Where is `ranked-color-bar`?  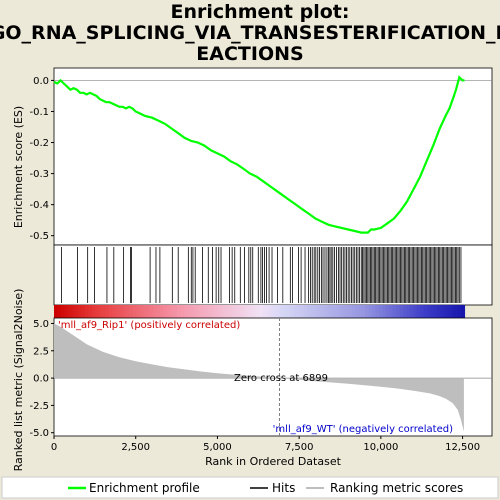 ranked-color-bar is located at coordinates (260, 311).